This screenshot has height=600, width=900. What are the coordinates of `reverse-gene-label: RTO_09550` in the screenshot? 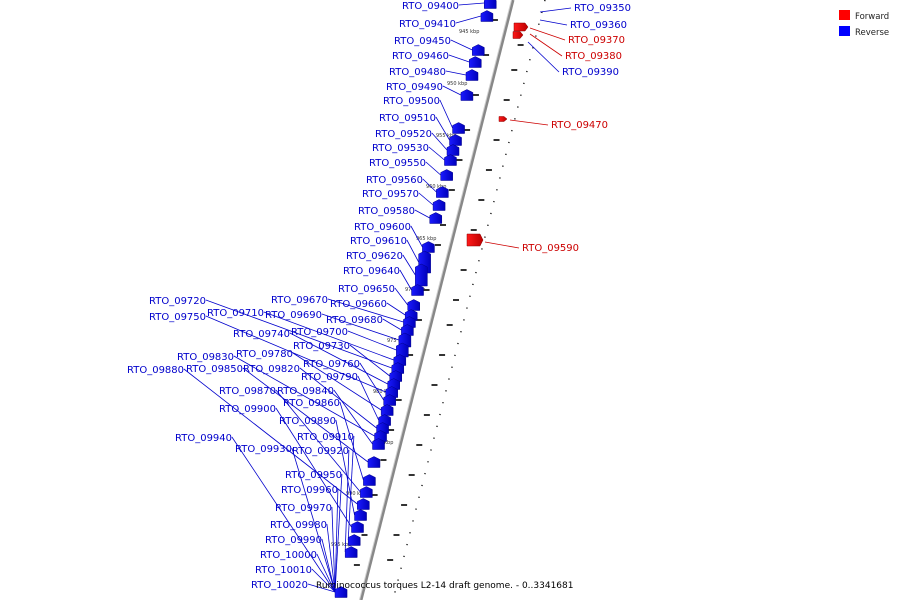 It's located at (397, 163).